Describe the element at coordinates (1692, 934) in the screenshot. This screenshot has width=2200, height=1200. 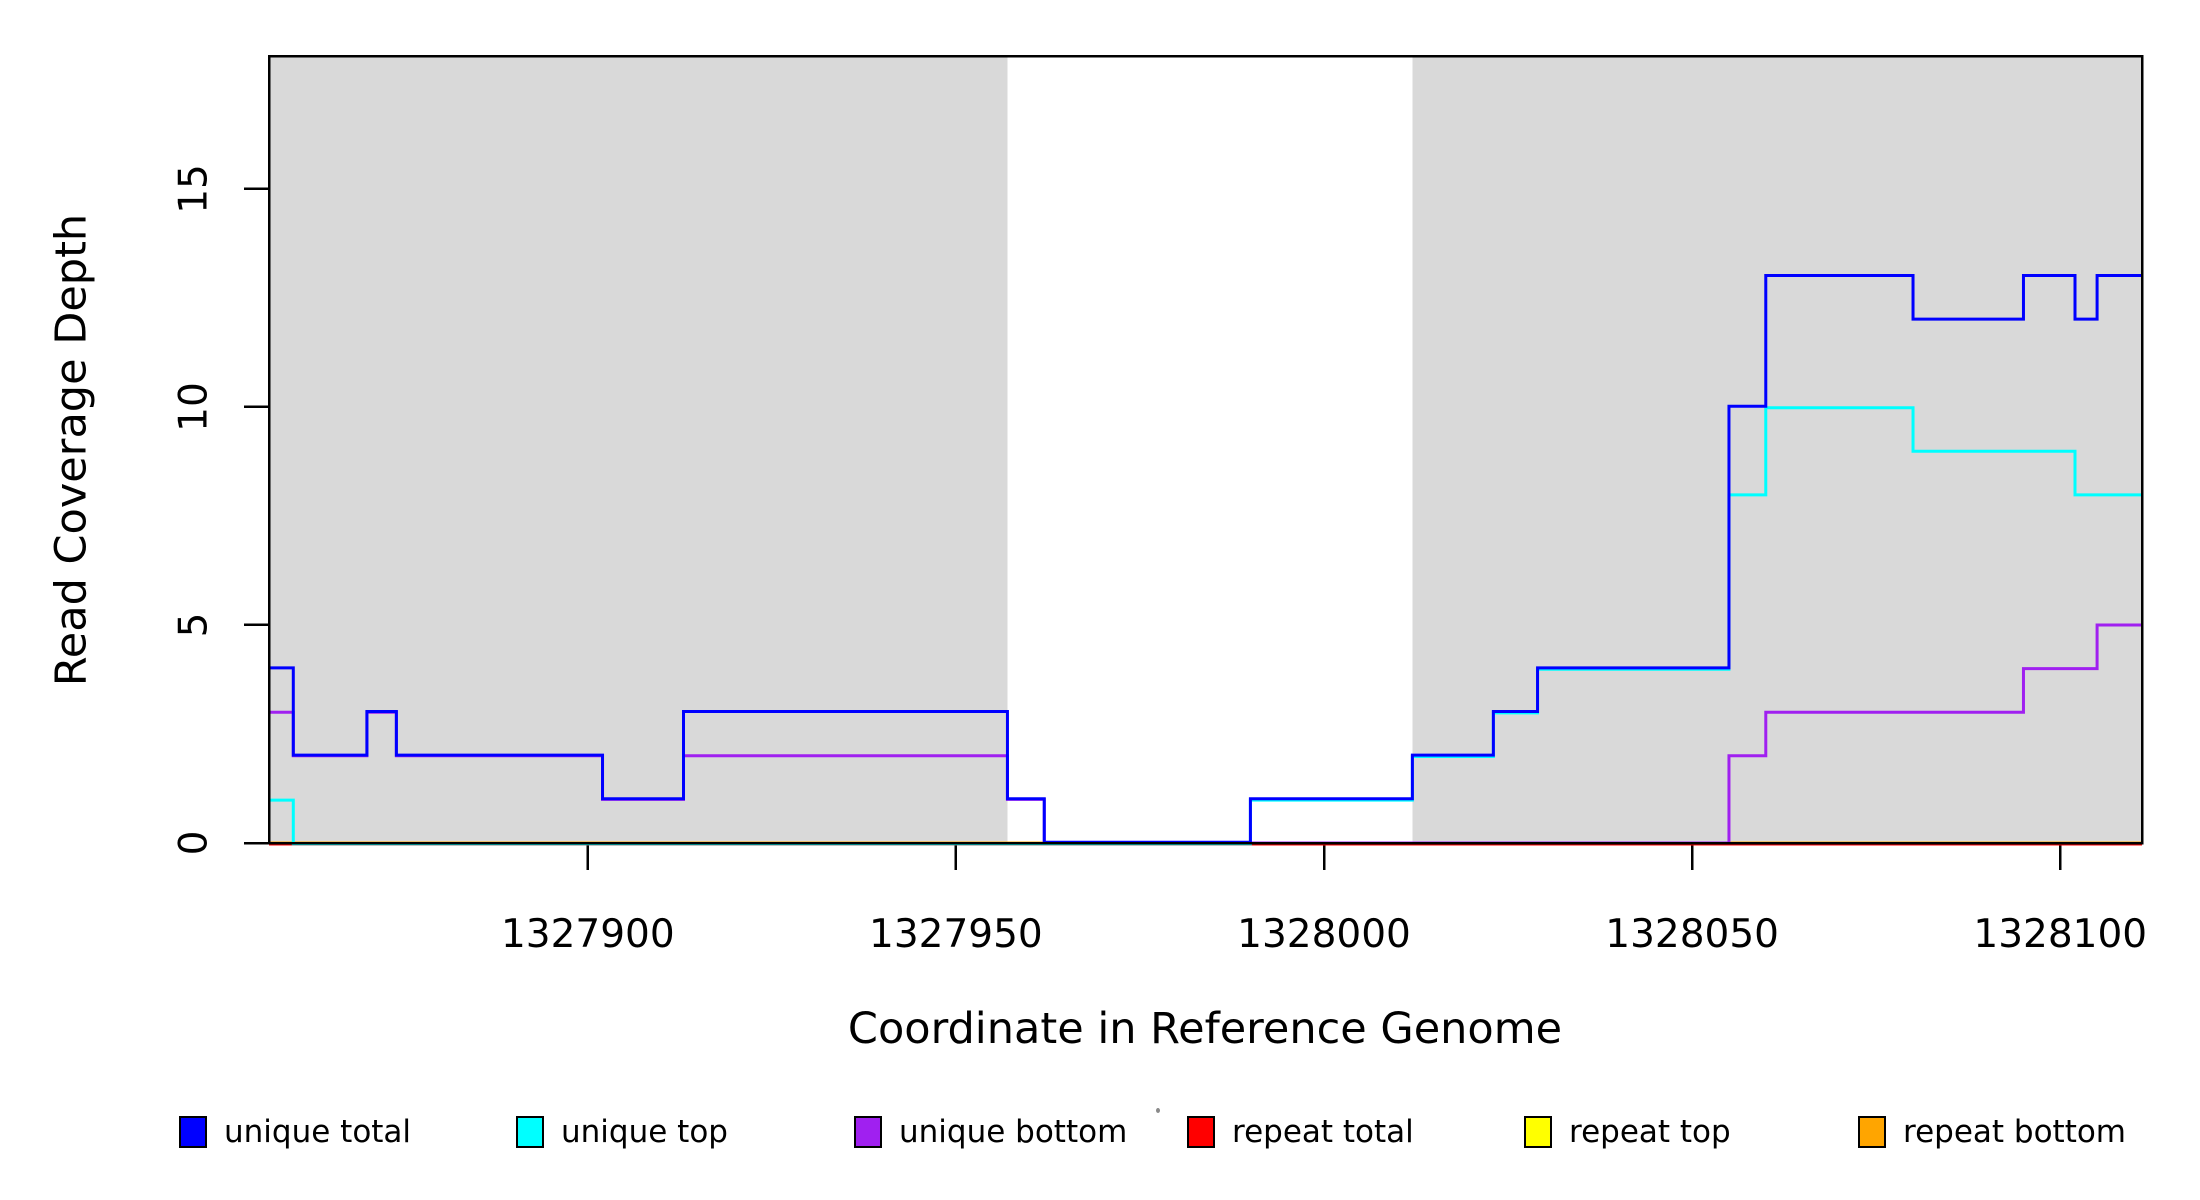
I see `x-tick-label: 1328050` at that location.